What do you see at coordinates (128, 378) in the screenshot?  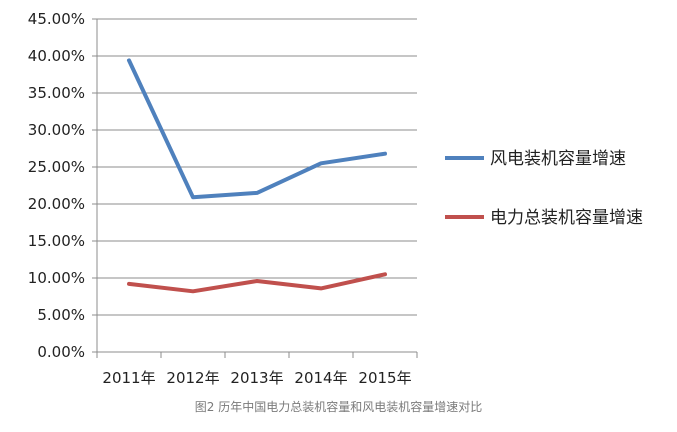 I see `x-tick-label: 2011年` at bounding box center [128, 378].